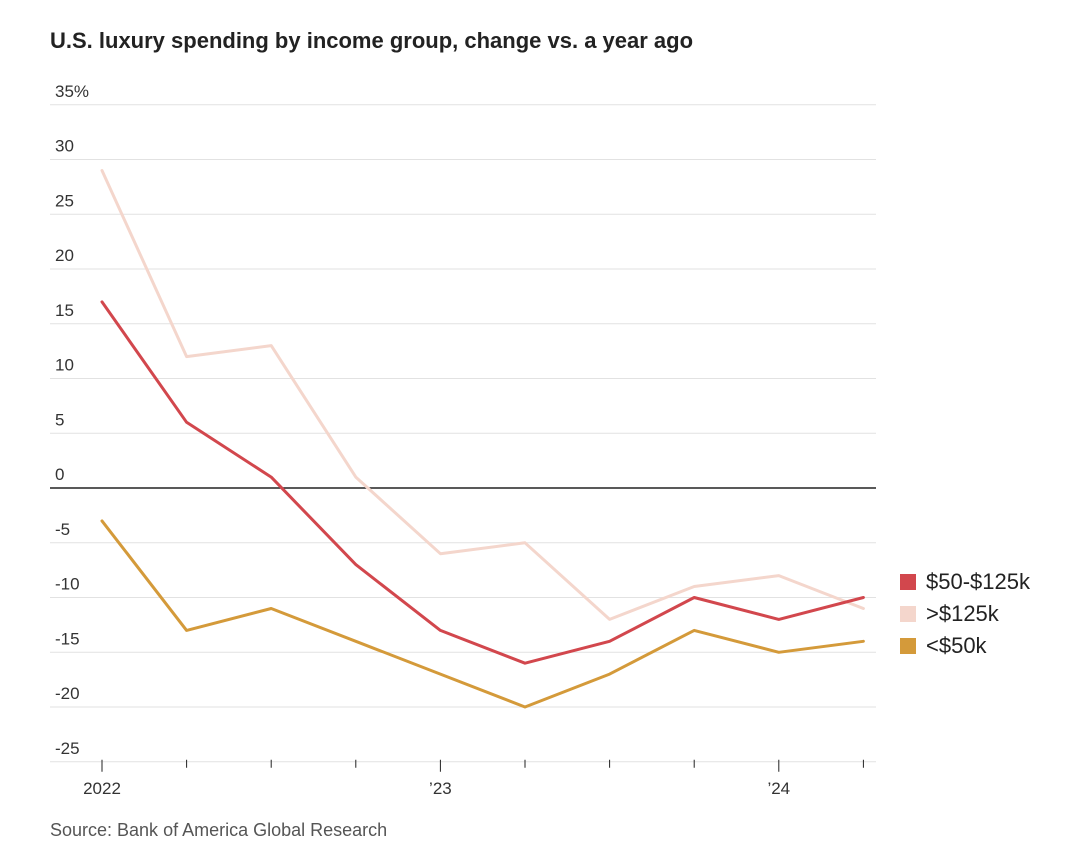  What do you see at coordinates (72, 420) in the screenshot?
I see `y-axis-ticks: 35% 30 25 20 15 10 5 0 -5 -10 -15 -20 -25` at bounding box center [72, 420].